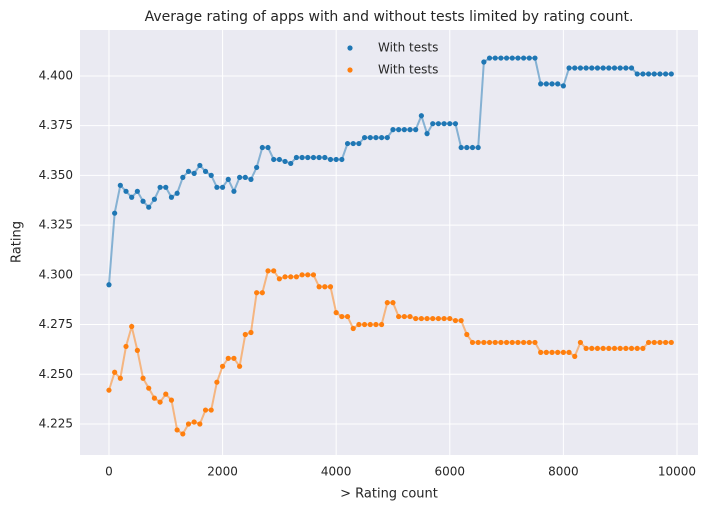  Describe the element at coordinates (56, 374) in the screenshot. I see `y-tick-label: 4.250` at that location.